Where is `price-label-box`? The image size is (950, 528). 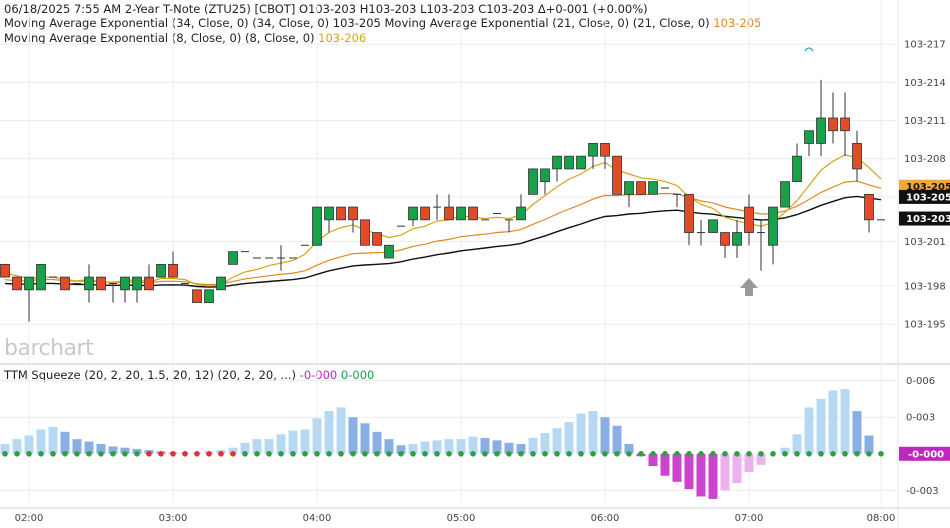 price-label-box is located at coordinates (924, 218).